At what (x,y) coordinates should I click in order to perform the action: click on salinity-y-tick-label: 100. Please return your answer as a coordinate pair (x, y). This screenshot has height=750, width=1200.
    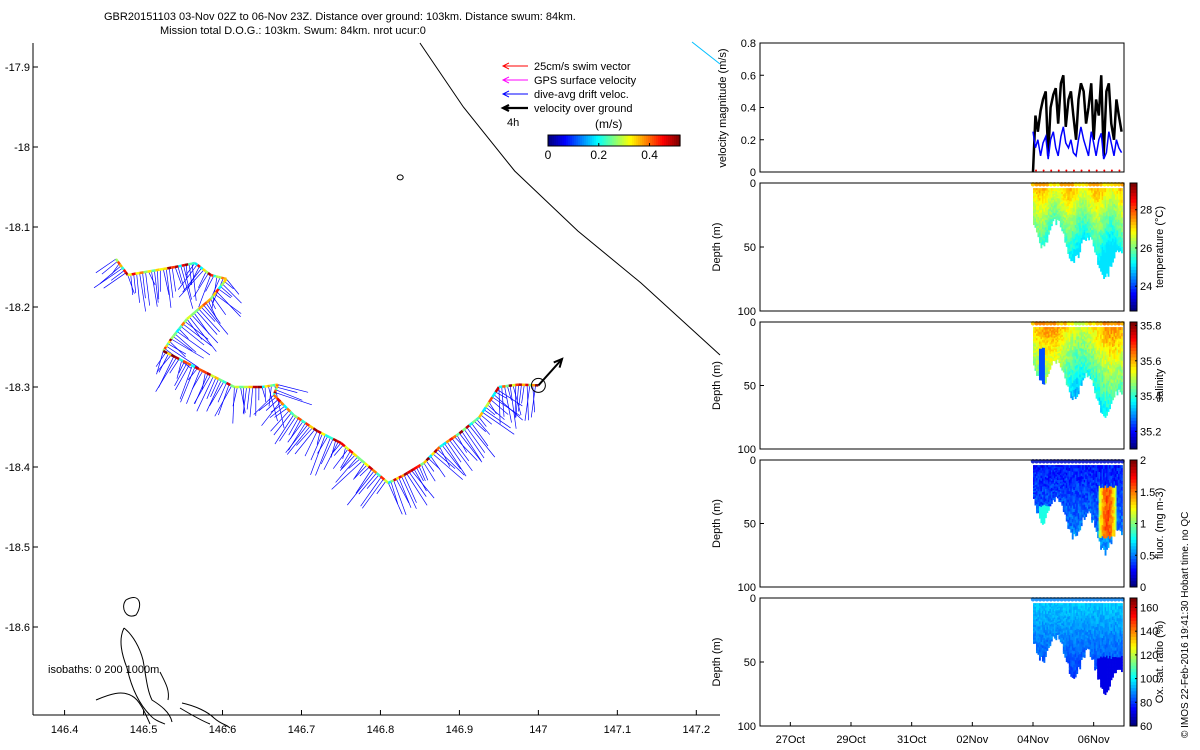
    Looking at the image, I should click on (747, 450).